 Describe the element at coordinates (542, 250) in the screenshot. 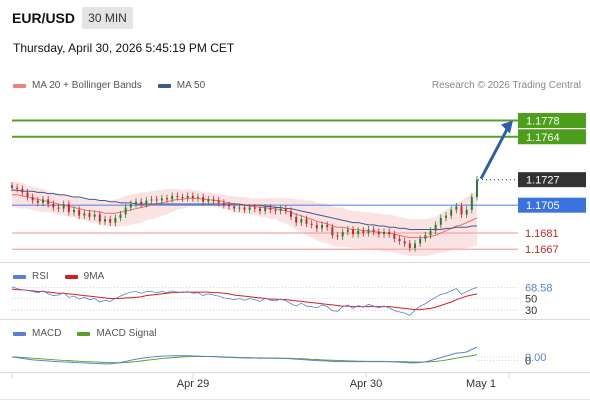

I see `support-label: 1.1667` at that location.